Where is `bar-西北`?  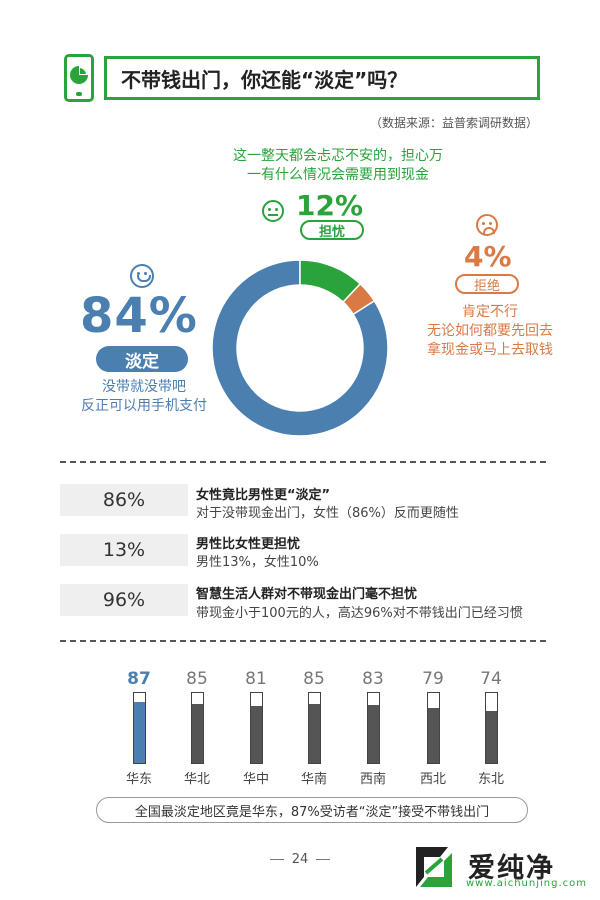
bar-西北 is located at coordinates (433, 735).